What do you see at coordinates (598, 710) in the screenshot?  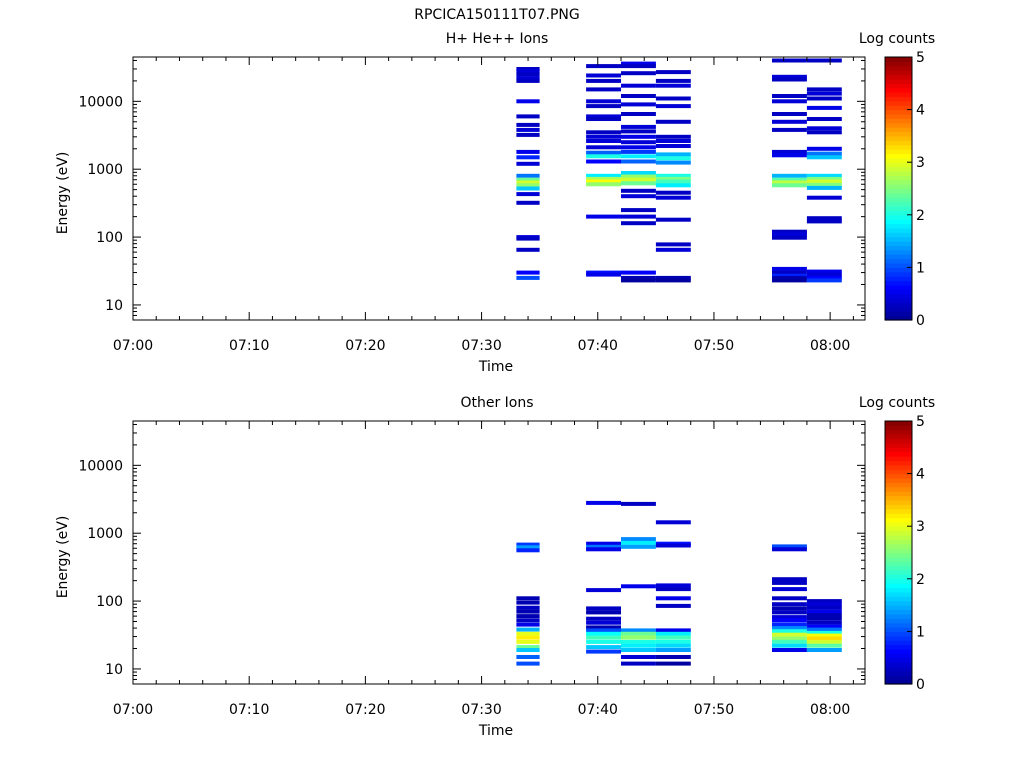 I see `x-tick-label: 07:40` at bounding box center [598, 710].